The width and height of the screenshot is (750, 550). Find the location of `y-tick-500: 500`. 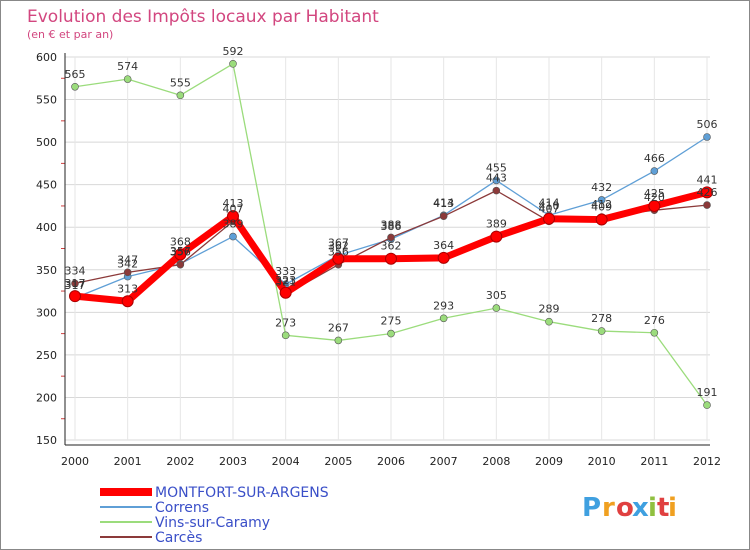

y-tick-500: 500 is located at coordinates (46, 142).